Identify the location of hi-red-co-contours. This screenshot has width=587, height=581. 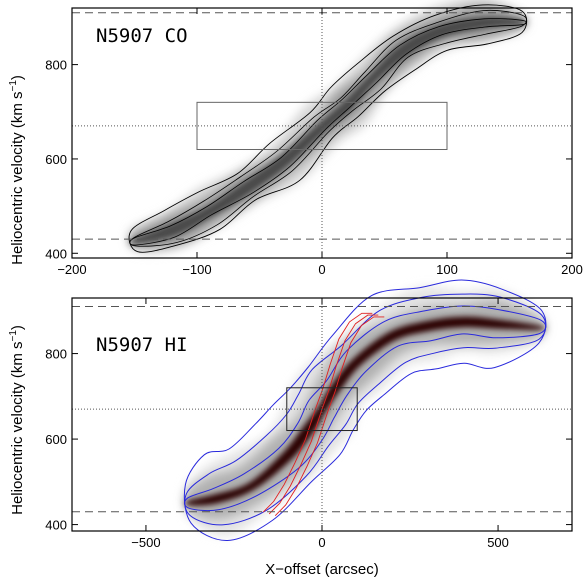
(323, 414).